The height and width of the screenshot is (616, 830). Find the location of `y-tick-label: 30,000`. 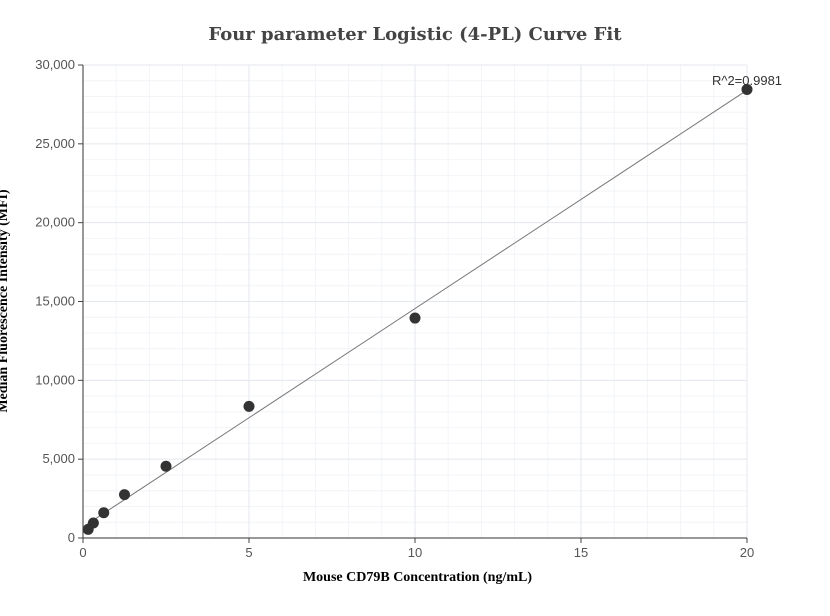

y-tick-label: 30,000 is located at coordinates (55, 64).